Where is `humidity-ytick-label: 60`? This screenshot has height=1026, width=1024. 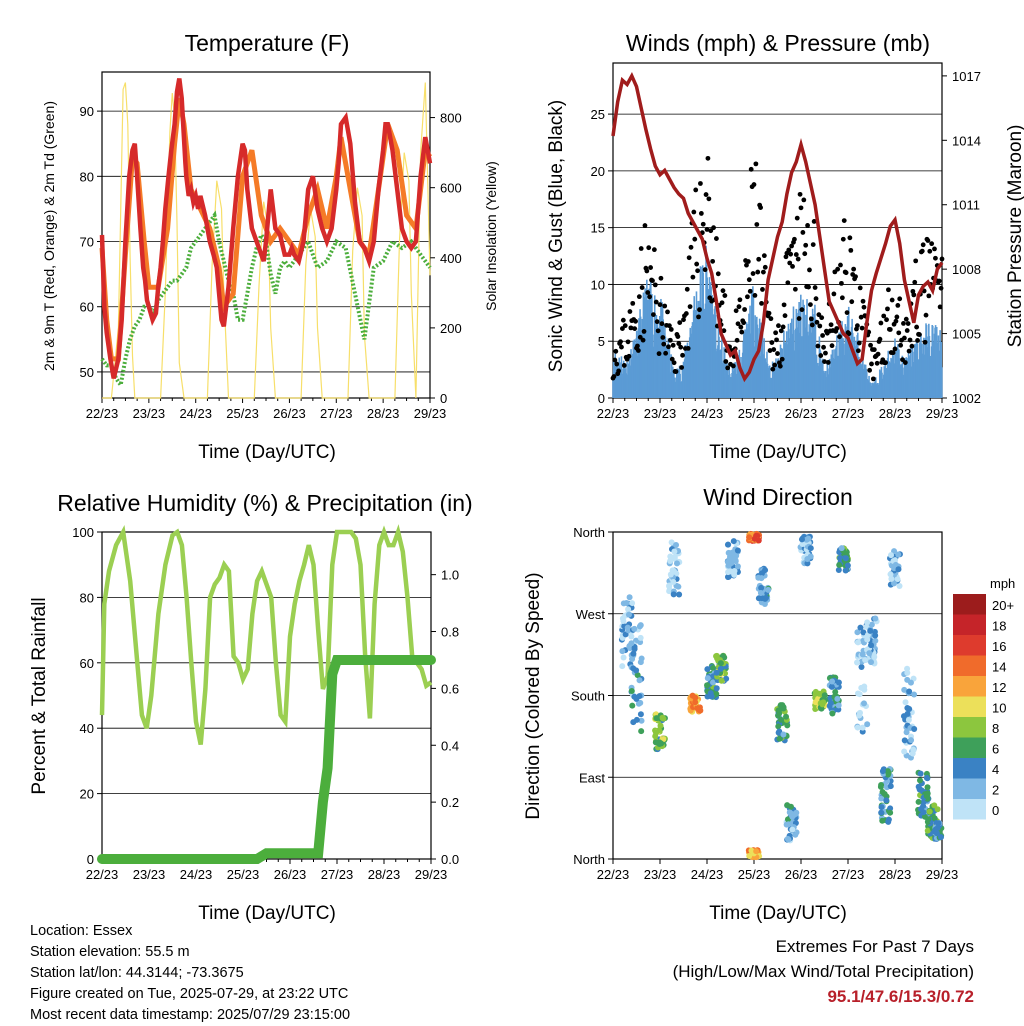 humidity-ytick-label: 60 is located at coordinates (87, 663).